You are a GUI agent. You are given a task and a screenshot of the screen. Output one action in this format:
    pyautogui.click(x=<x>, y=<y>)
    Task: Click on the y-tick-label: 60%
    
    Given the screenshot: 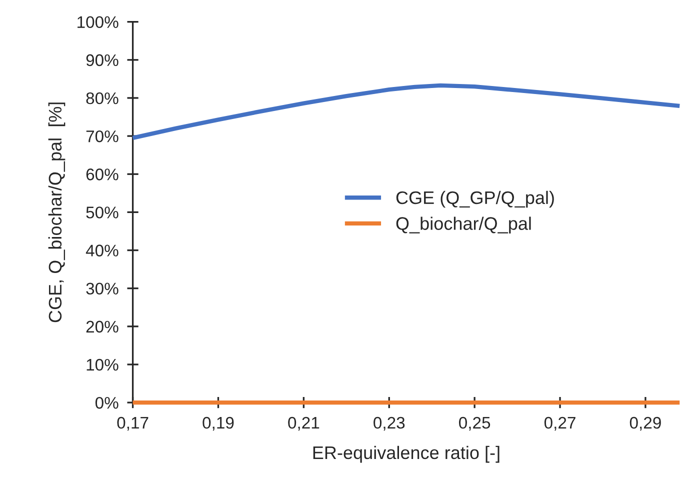 What is the action you would take?
    pyautogui.click(x=102, y=174)
    